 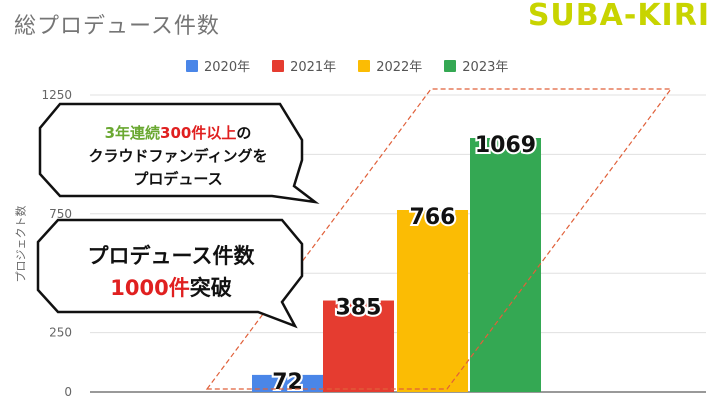 I want to click on legend-label: 2021年, so click(x=313, y=67).